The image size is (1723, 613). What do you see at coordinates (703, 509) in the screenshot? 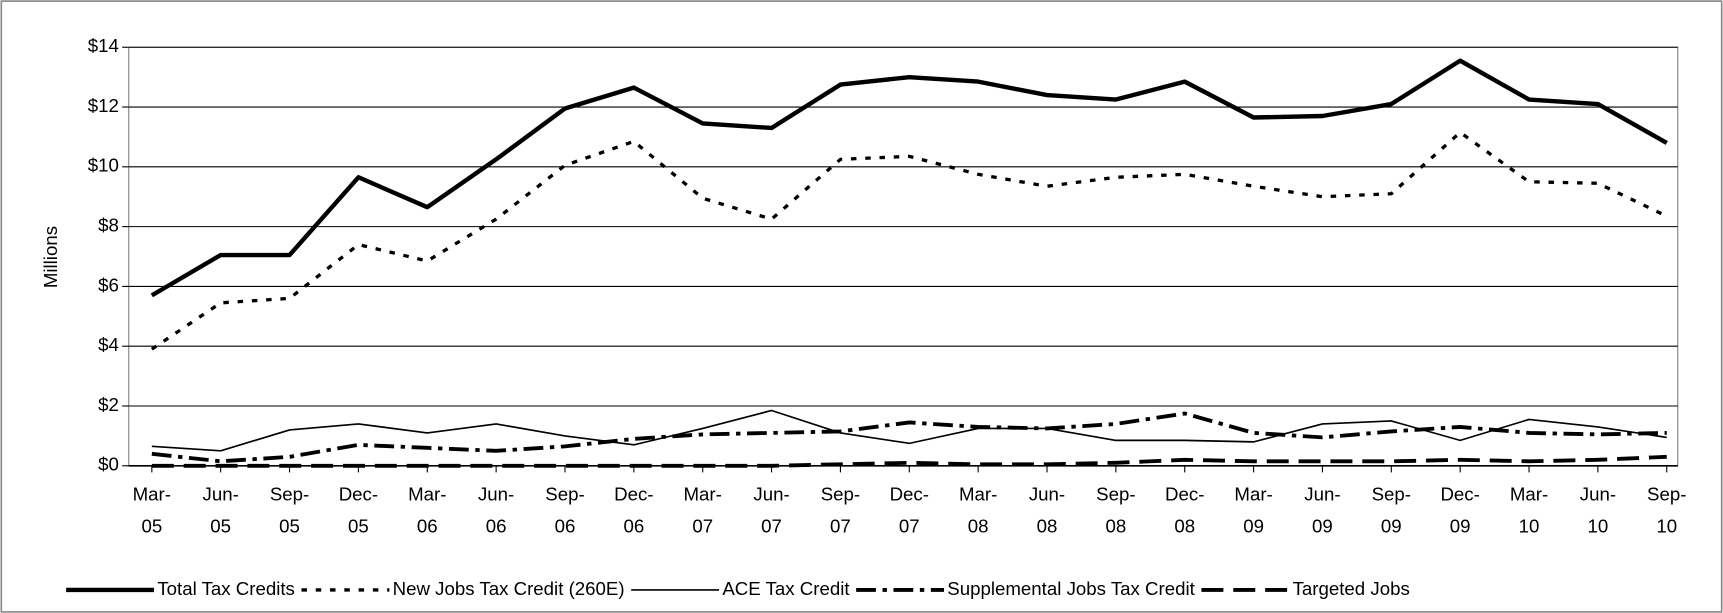
I see `x-tick-label: Mar-07` at bounding box center [703, 509].